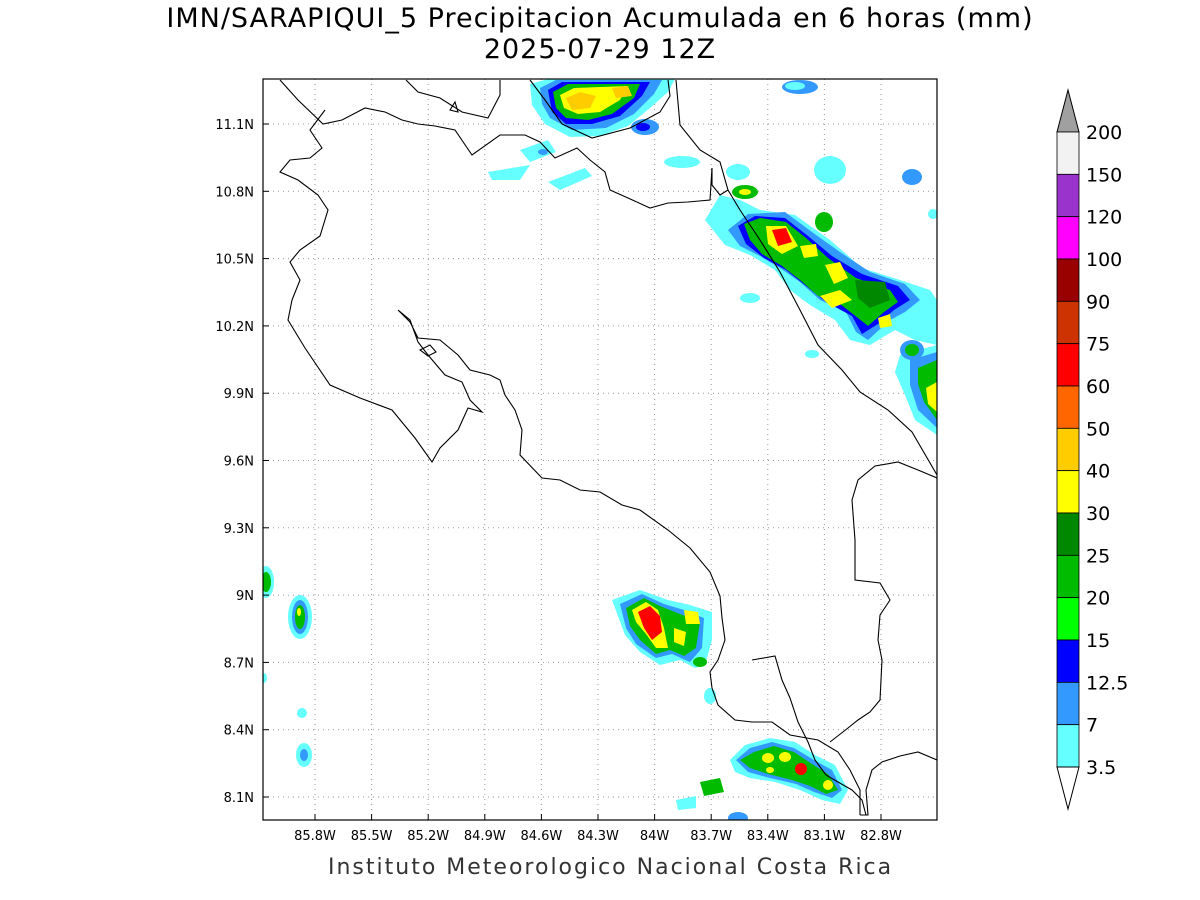 Image resolution: width=1200 pixels, height=900 pixels. What do you see at coordinates (372, 836) in the screenshot?
I see `lon-label: 85.5W` at bounding box center [372, 836].